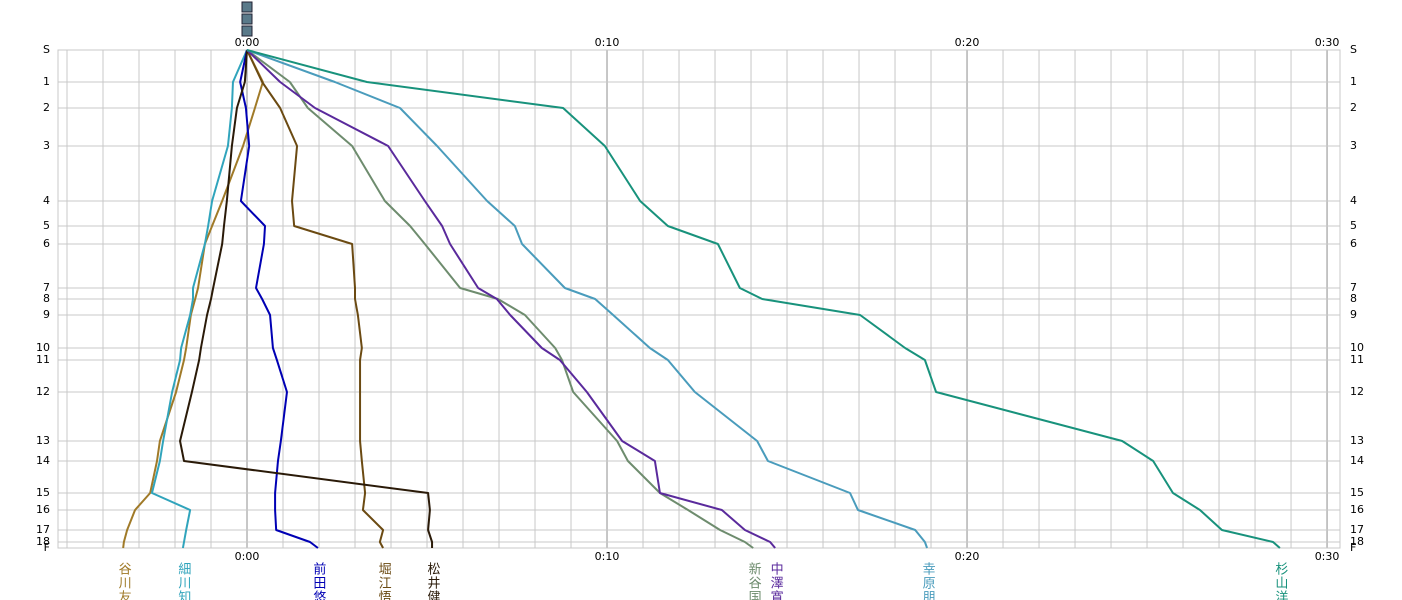  What do you see at coordinates (928, 581) in the screenshot?
I see `runner-name: 幸原朋` at bounding box center [928, 581].